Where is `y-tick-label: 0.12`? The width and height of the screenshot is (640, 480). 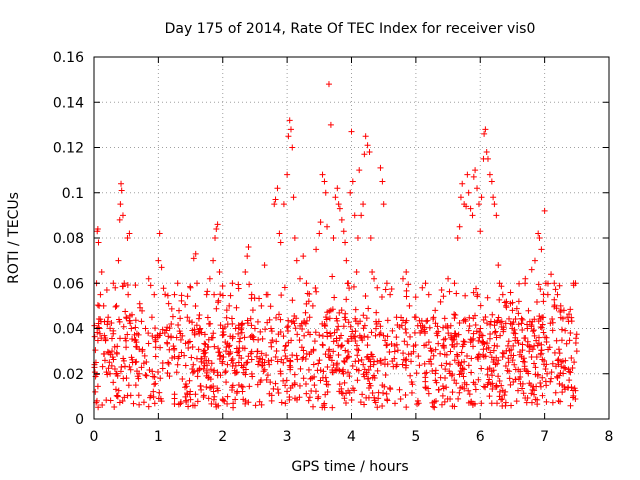 y-tick-label: 0.12 is located at coordinates (68, 149).